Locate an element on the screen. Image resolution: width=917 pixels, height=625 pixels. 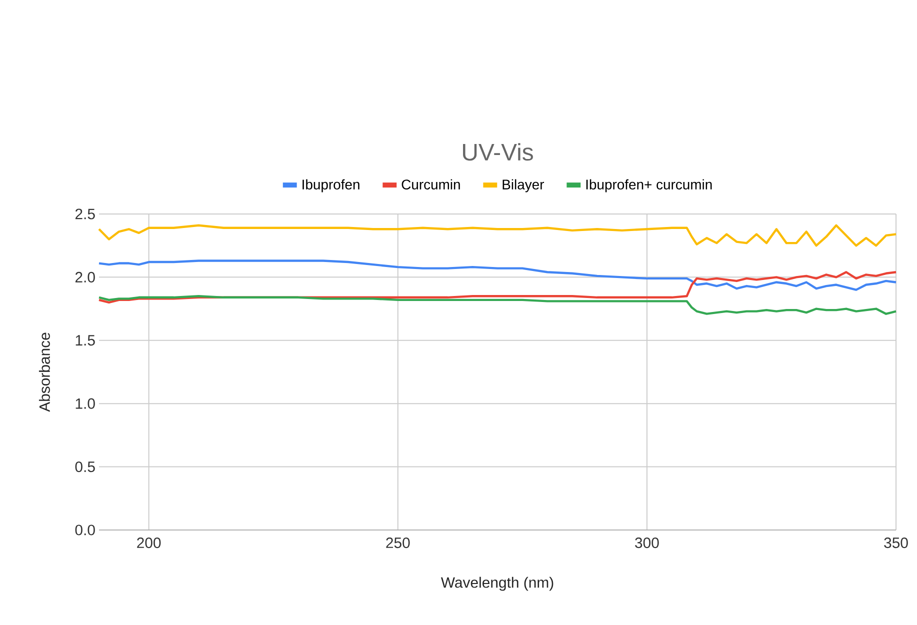
y-axis-title: Absorbance is located at coordinates (44, 372).